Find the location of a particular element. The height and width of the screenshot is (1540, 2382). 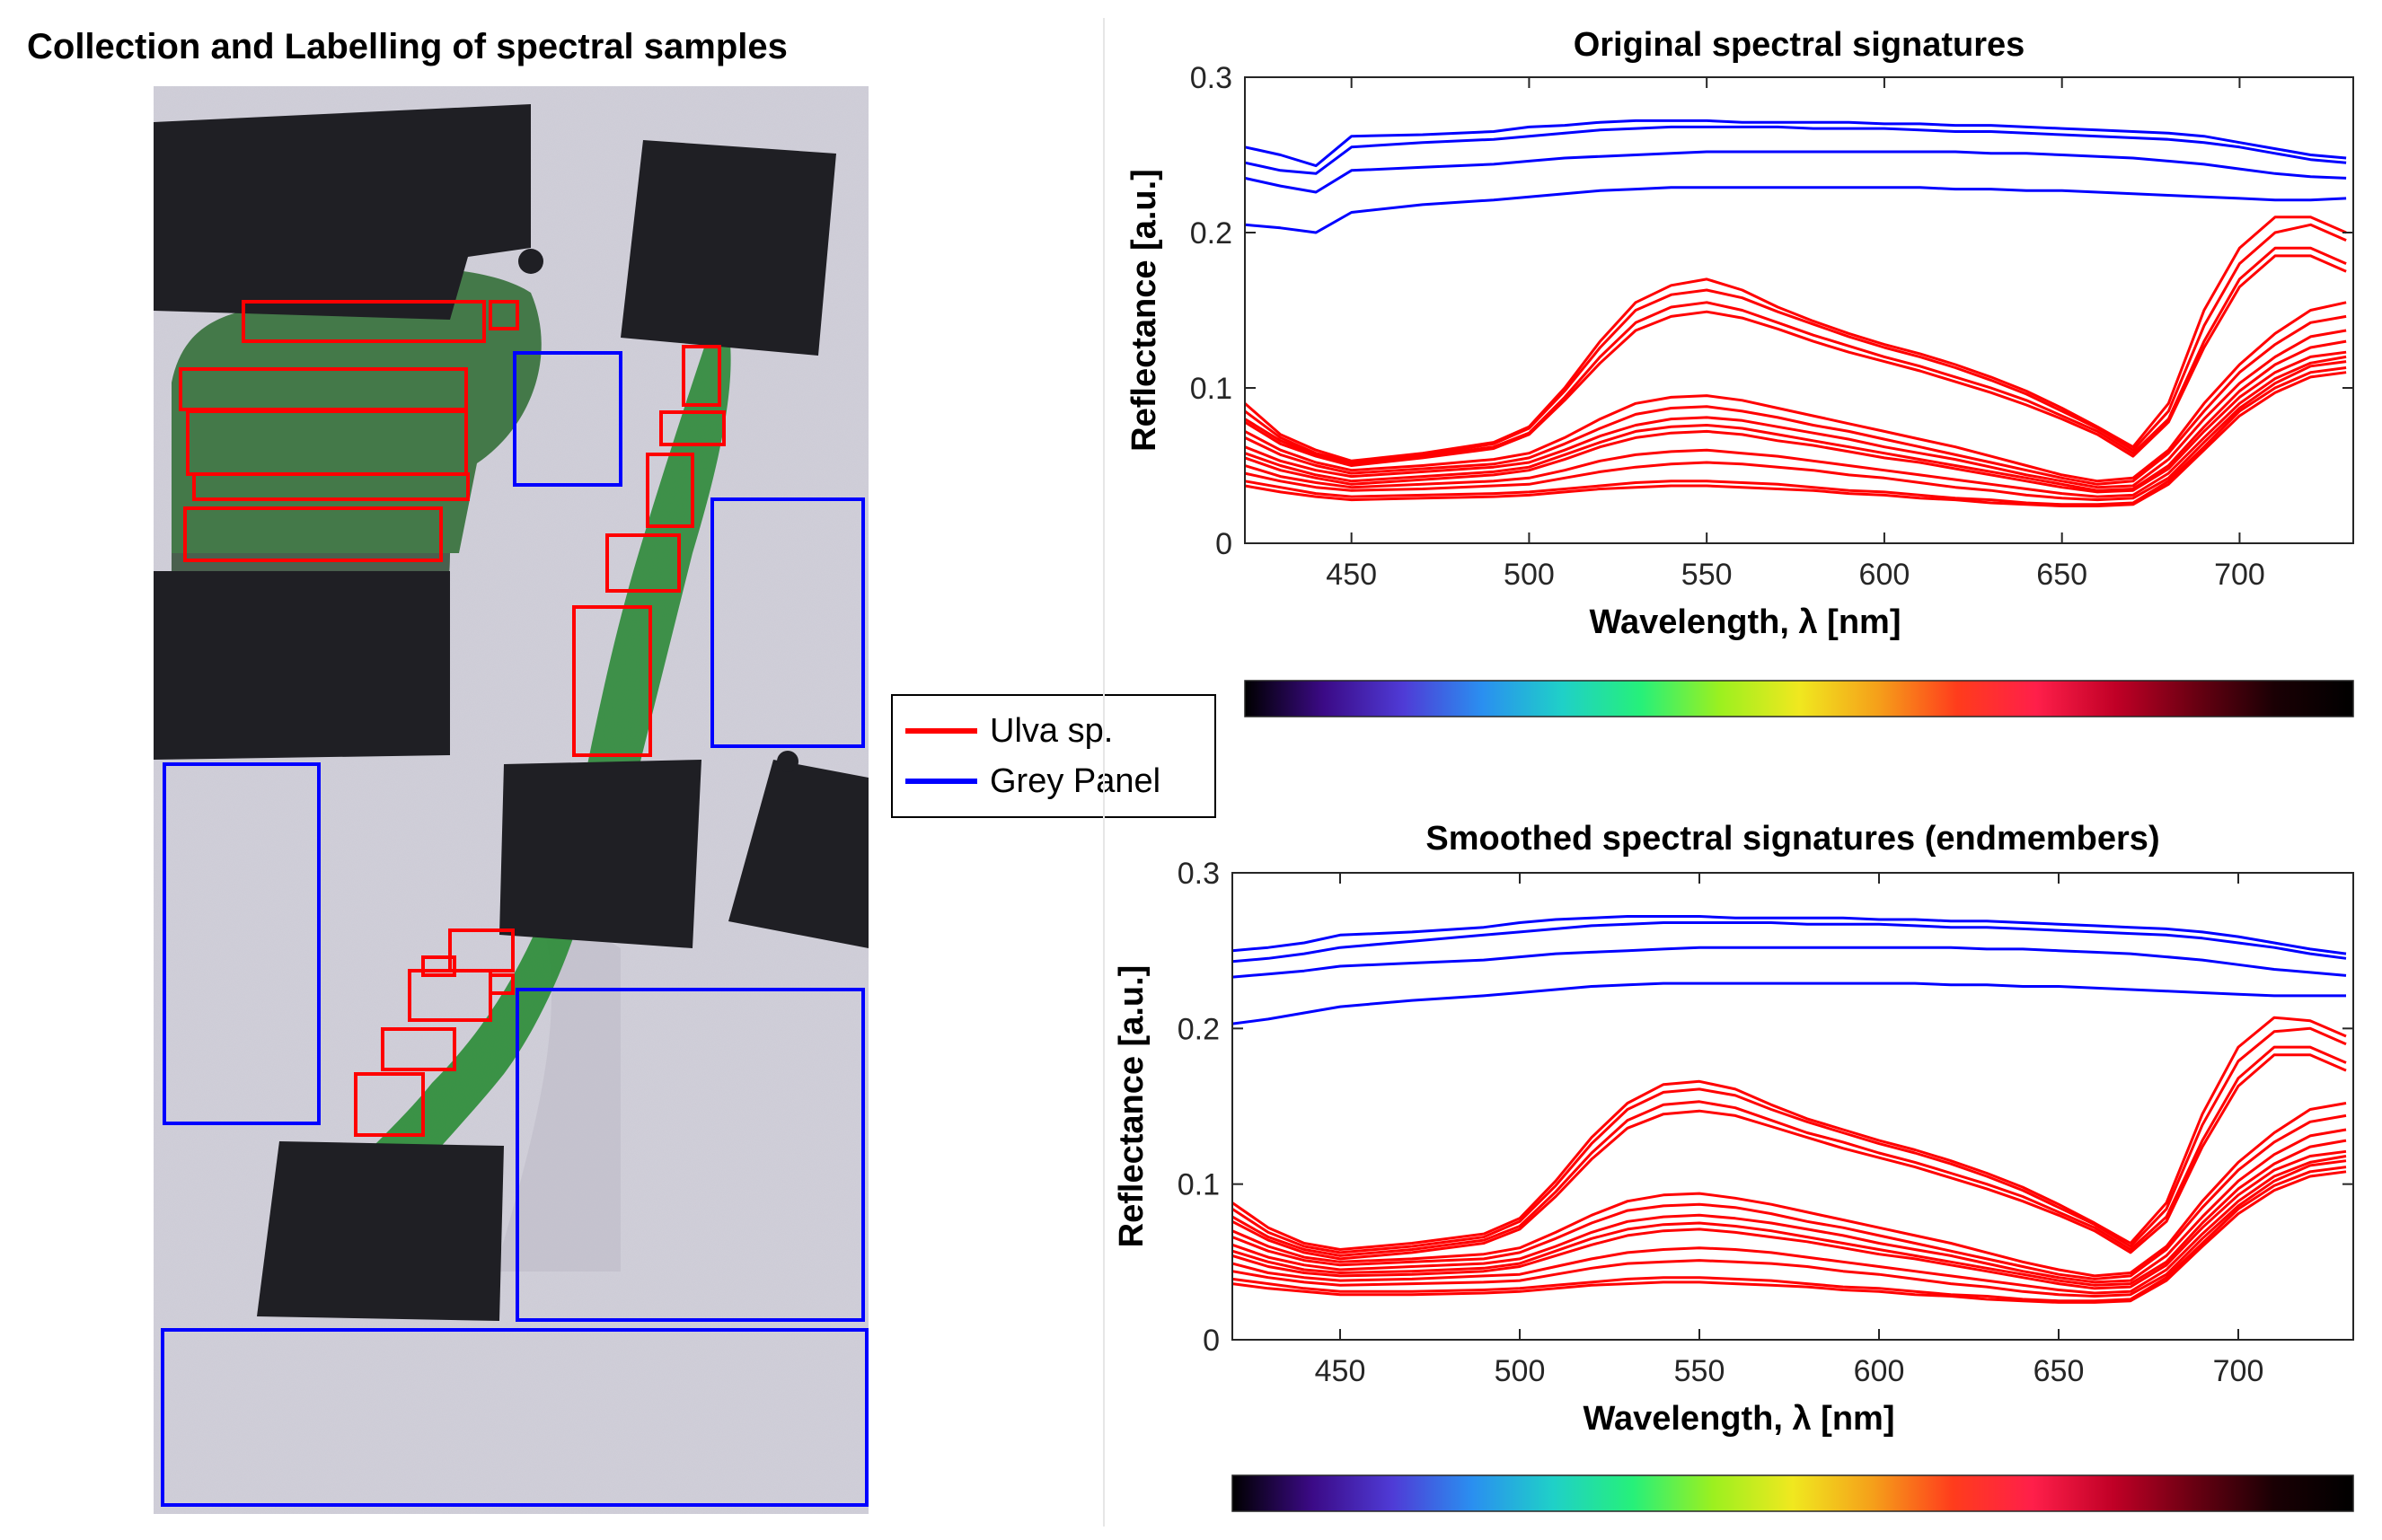

legend-item-grey-panel: Grey Panel is located at coordinates (1032, 781).